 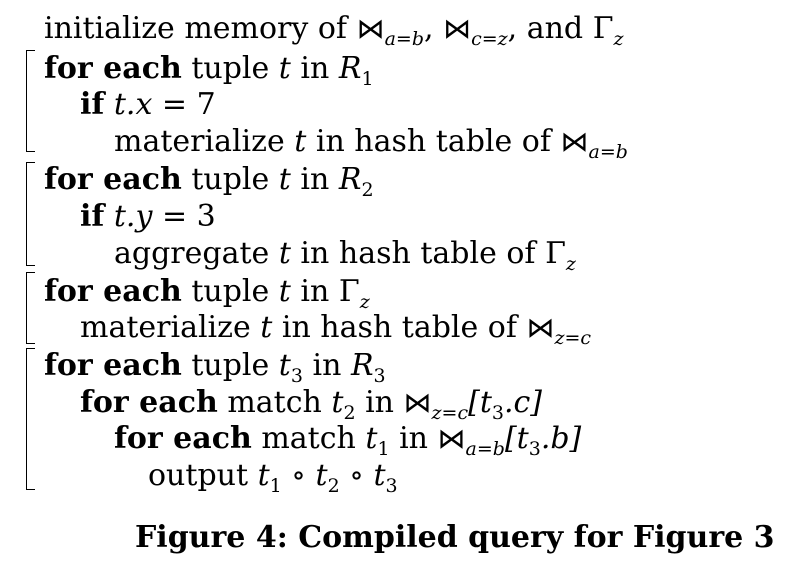 What do you see at coordinates (207, 293) in the screenshot?
I see `code-line-block3-for: for each tuple t in Γz` at bounding box center [207, 293].